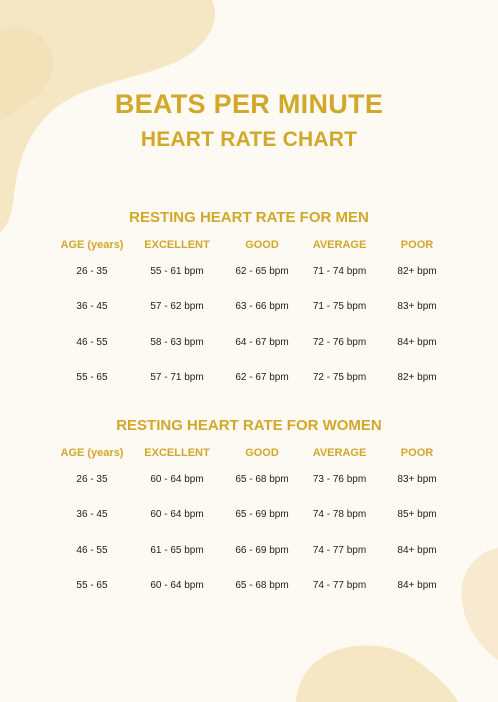 This screenshot has width=498, height=702. What do you see at coordinates (377, 673) in the screenshot?
I see `bottom-right-blob` at bounding box center [377, 673].